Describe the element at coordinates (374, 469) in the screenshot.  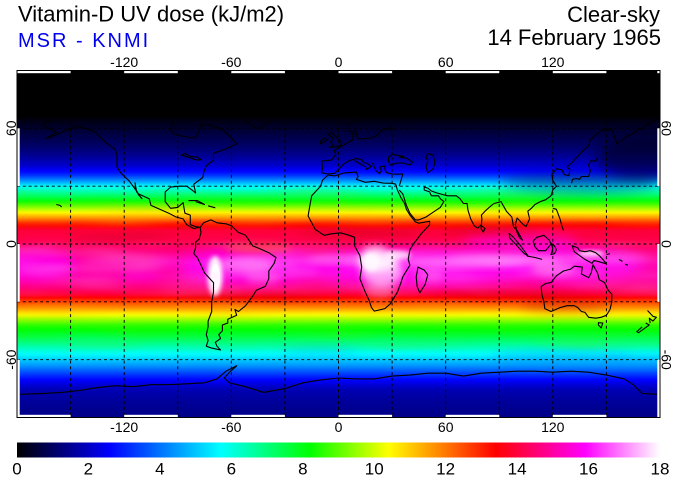
I see `svg-text: 10` at that location.